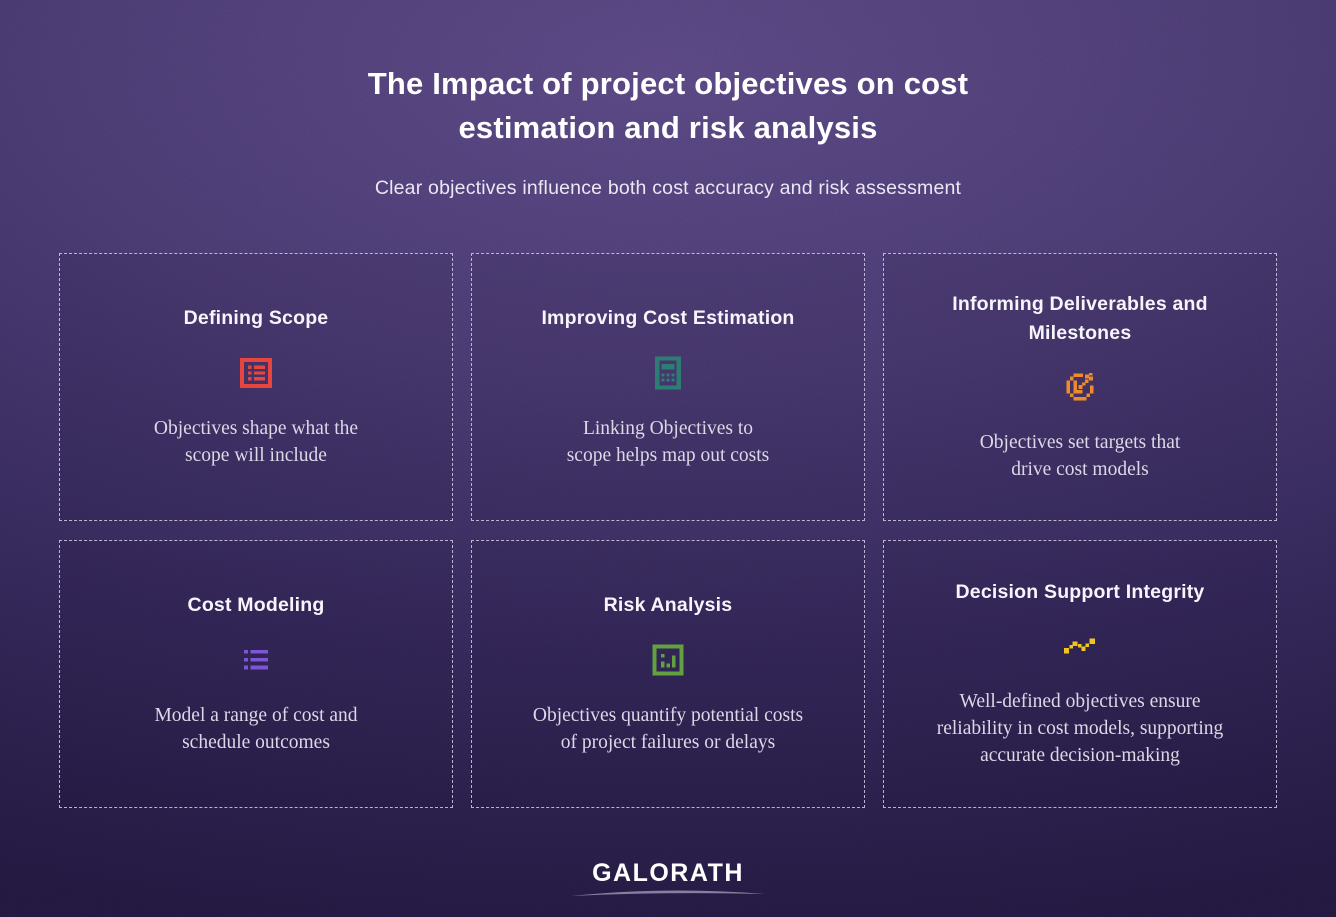 This screenshot has width=1336, height=917. Describe the element at coordinates (256, 318) in the screenshot. I see `card-title: Defining Scope` at that location.